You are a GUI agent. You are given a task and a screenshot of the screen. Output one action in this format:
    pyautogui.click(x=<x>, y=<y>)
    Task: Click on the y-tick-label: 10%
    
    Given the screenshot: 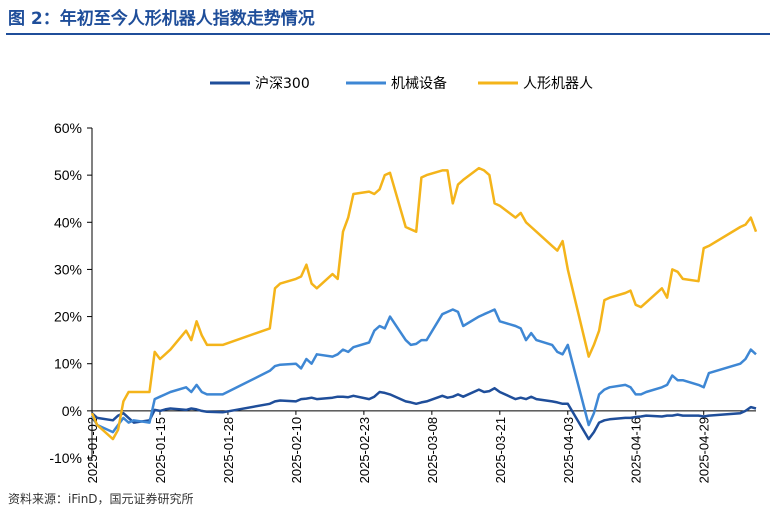 What is the action you would take?
    pyautogui.click(x=68, y=364)
    